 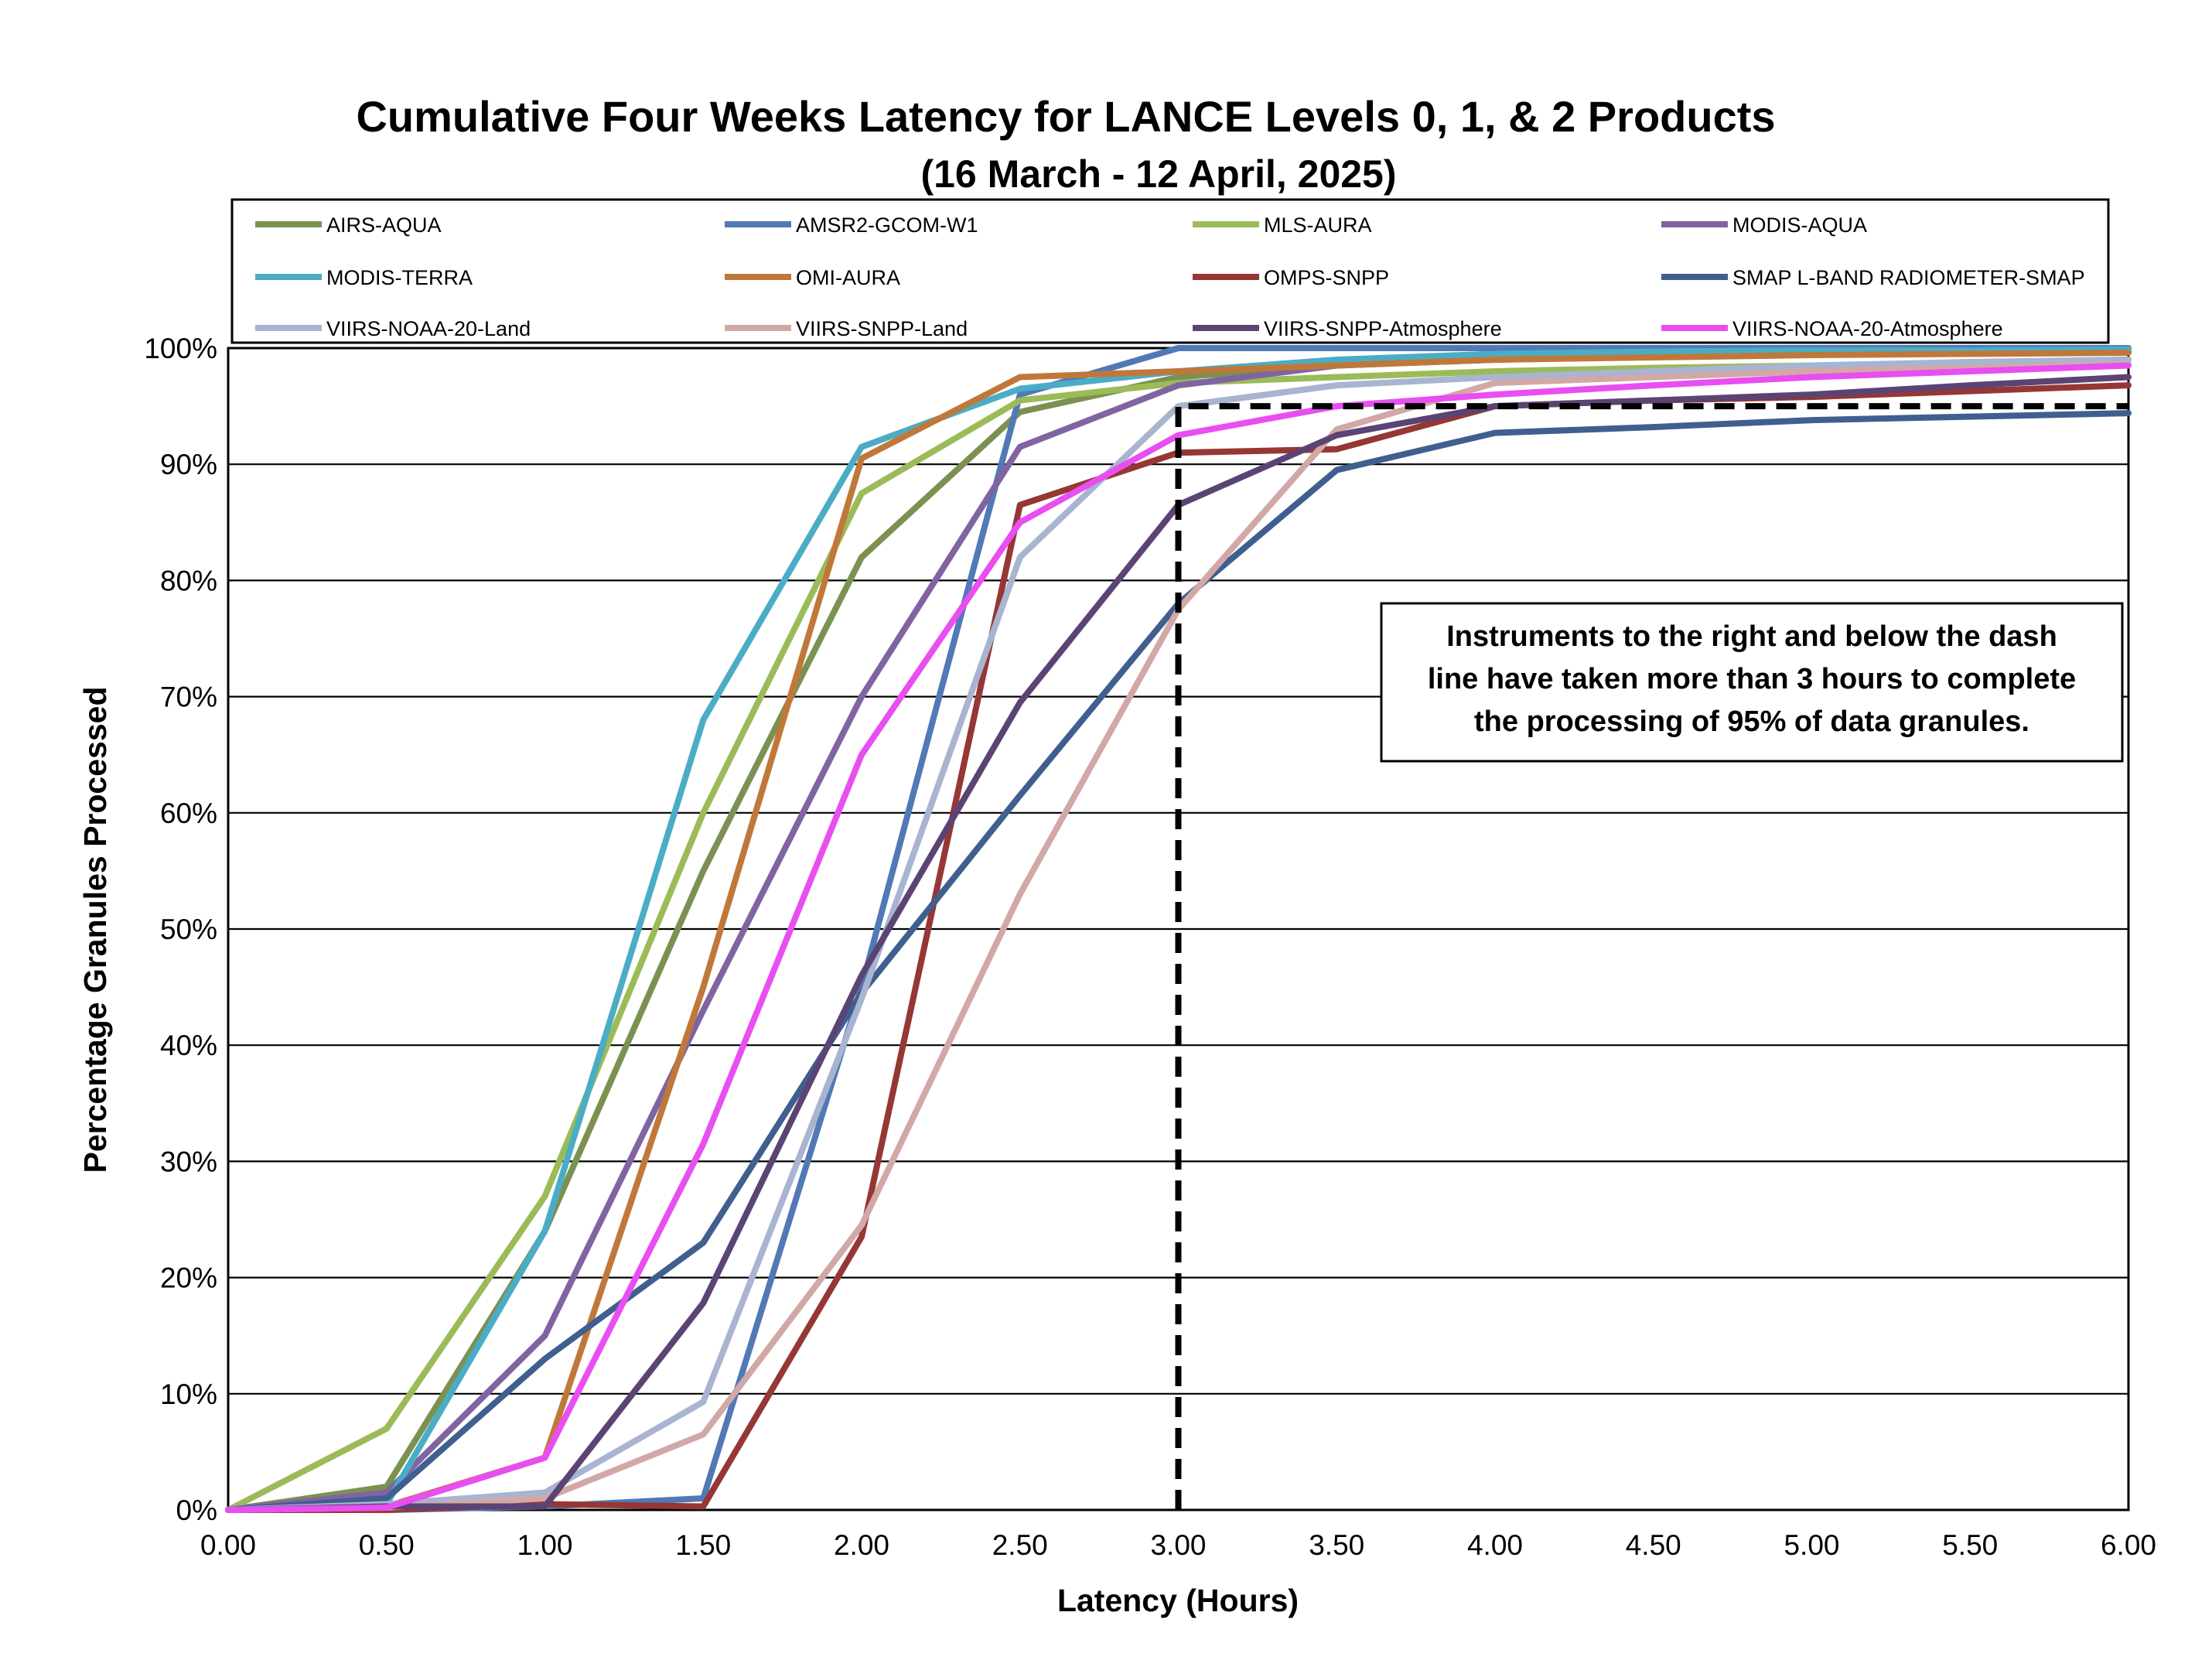 I want to click on legend-item: VIIRS-SNPP-Land, so click(x=846, y=328).